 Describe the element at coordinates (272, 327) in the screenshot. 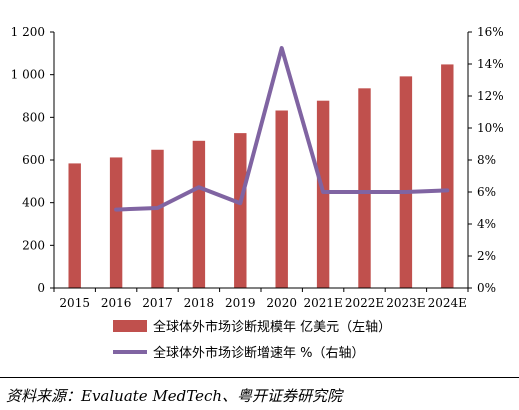

I see `legend-bar-label: 全球体外市场诊断规模年 亿美元（左轴）` at that location.